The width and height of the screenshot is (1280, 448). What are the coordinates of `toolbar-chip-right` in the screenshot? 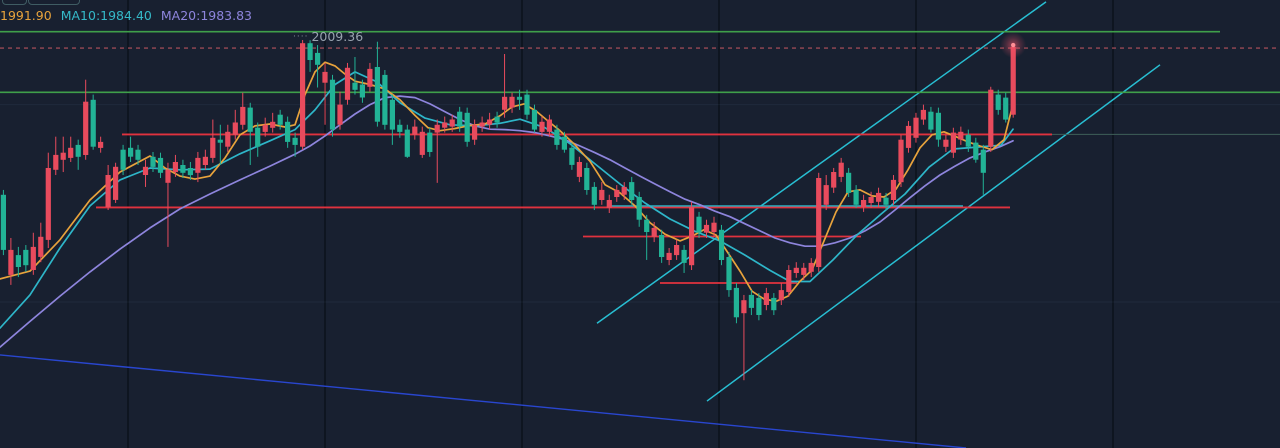 It's located at (54, 2).